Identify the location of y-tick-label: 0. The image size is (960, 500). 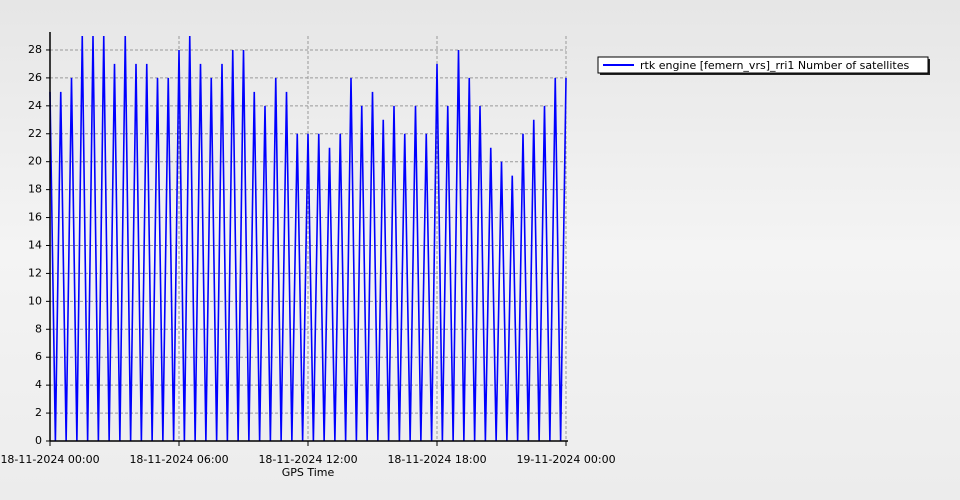
(38, 440).